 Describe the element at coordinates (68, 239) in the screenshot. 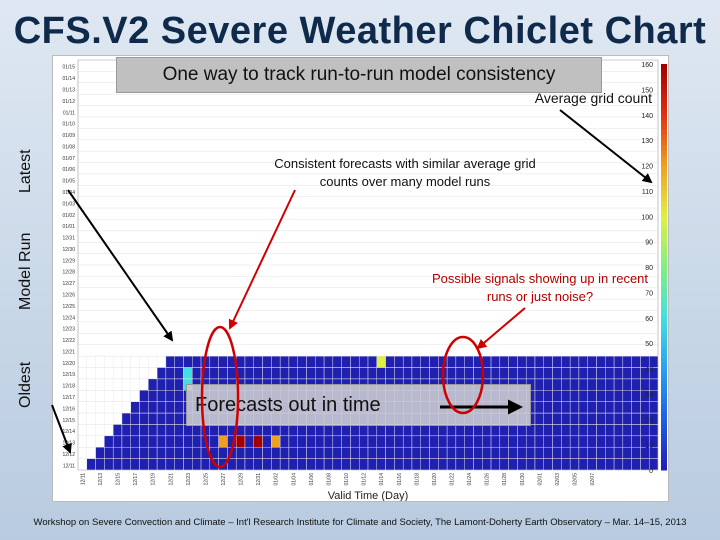

I see `y-tick-label: 12/31` at that location.